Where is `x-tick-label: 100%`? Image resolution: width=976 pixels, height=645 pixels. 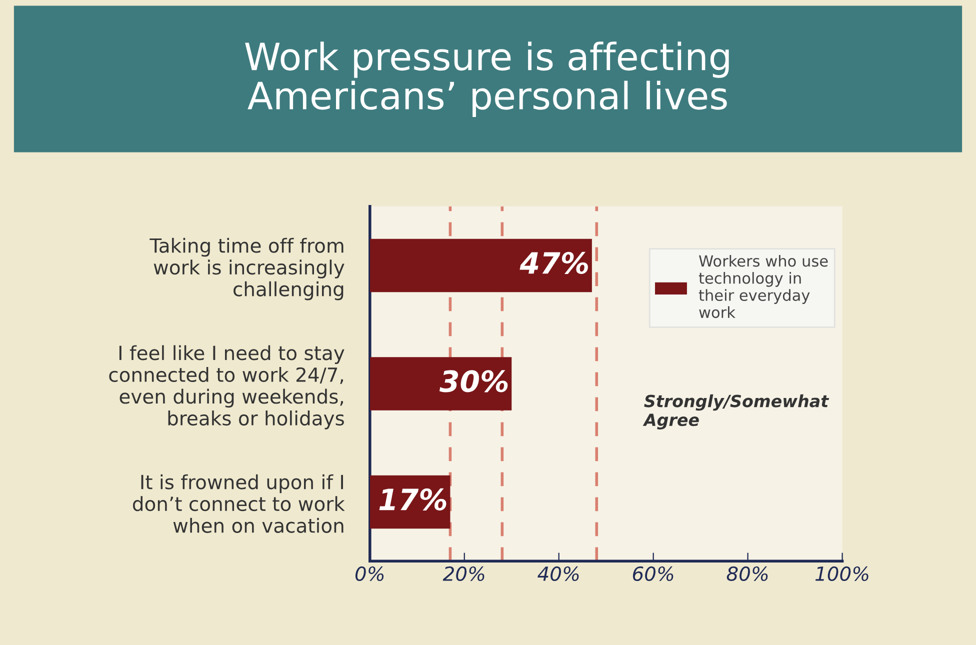
x-tick-label: 100% is located at coordinates (841, 574).